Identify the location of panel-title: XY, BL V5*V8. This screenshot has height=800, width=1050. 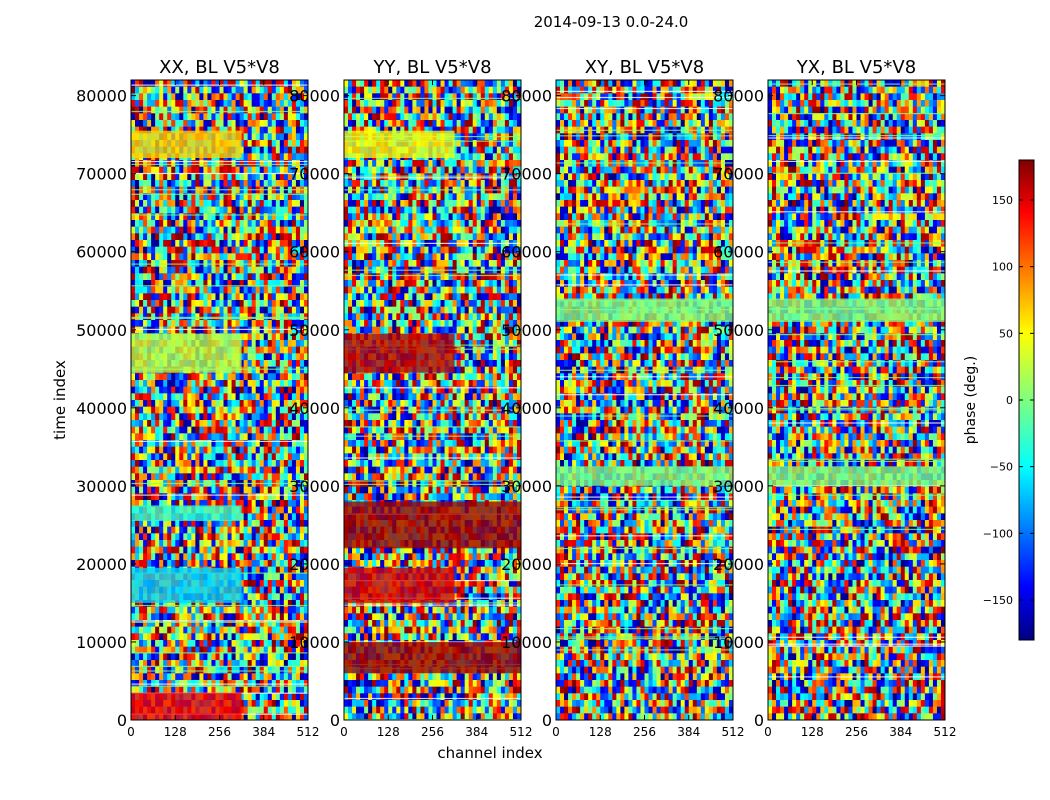
(644, 67).